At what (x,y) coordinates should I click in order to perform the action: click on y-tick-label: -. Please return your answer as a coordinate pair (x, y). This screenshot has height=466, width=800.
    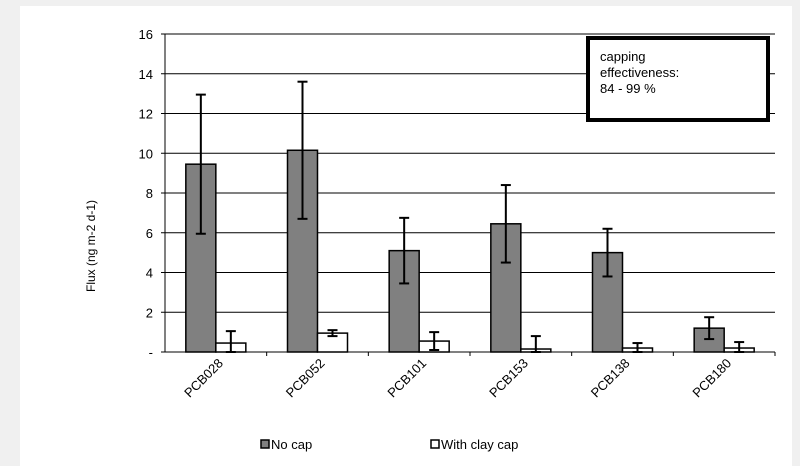
    Looking at the image, I should click on (151, 352).